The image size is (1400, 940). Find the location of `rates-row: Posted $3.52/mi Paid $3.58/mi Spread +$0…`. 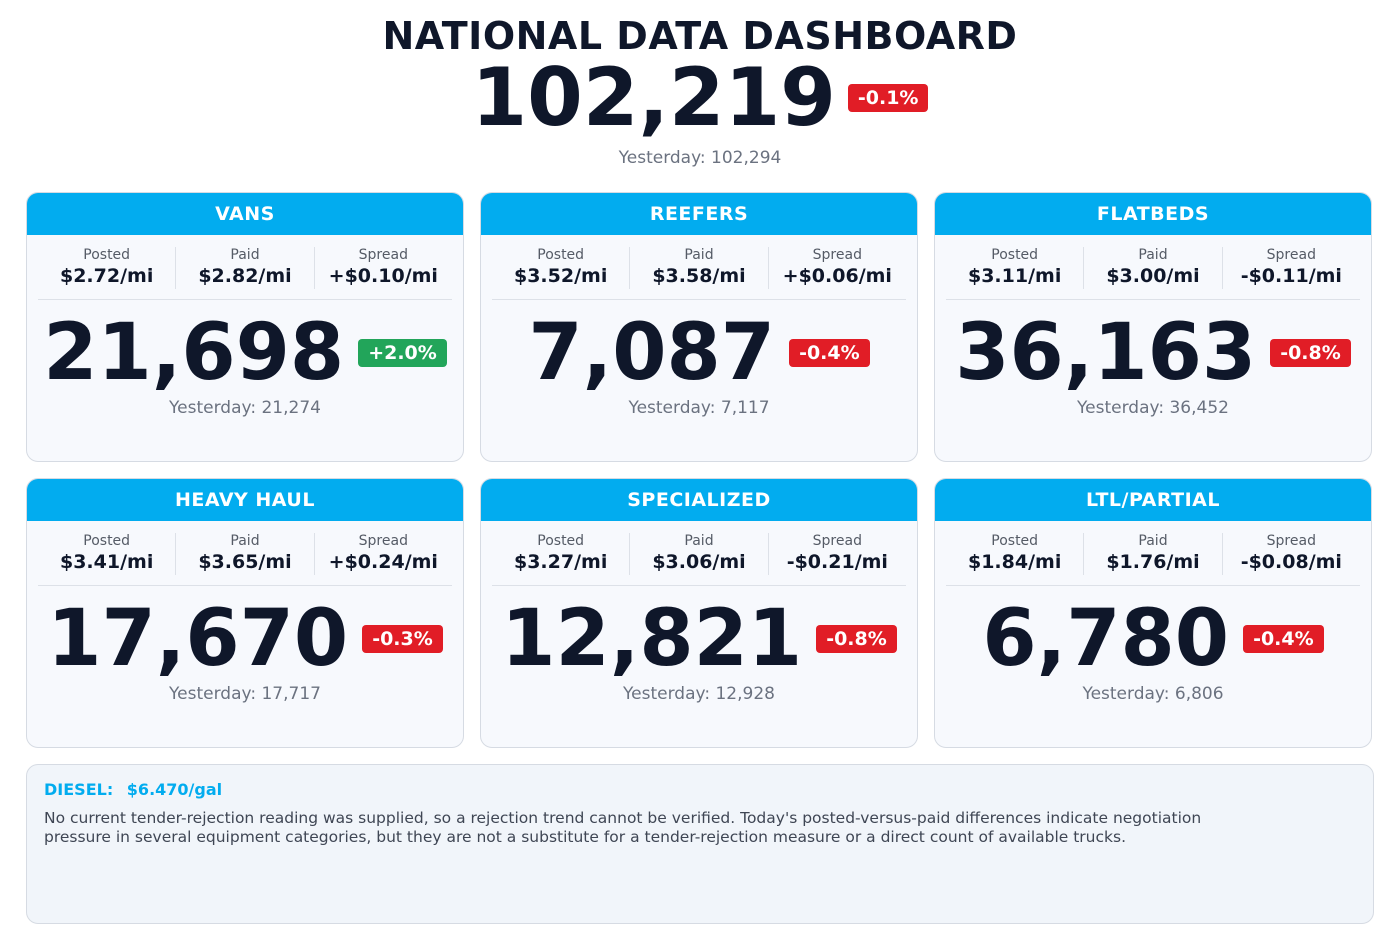

rates-row: Posted $3.52/mi Paid $3.58/mi Spread +$0… is located at coordinates (699, 267).